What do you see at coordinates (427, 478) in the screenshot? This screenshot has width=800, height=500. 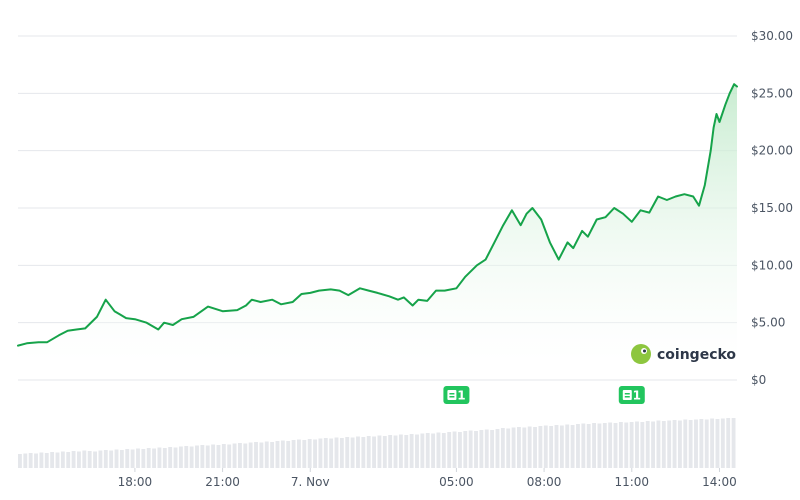 I see `x-axis-labels: 18:00 21:00 7. Nov 05:00 08:00 11:00 14:00` at bounding box center [427, 478].